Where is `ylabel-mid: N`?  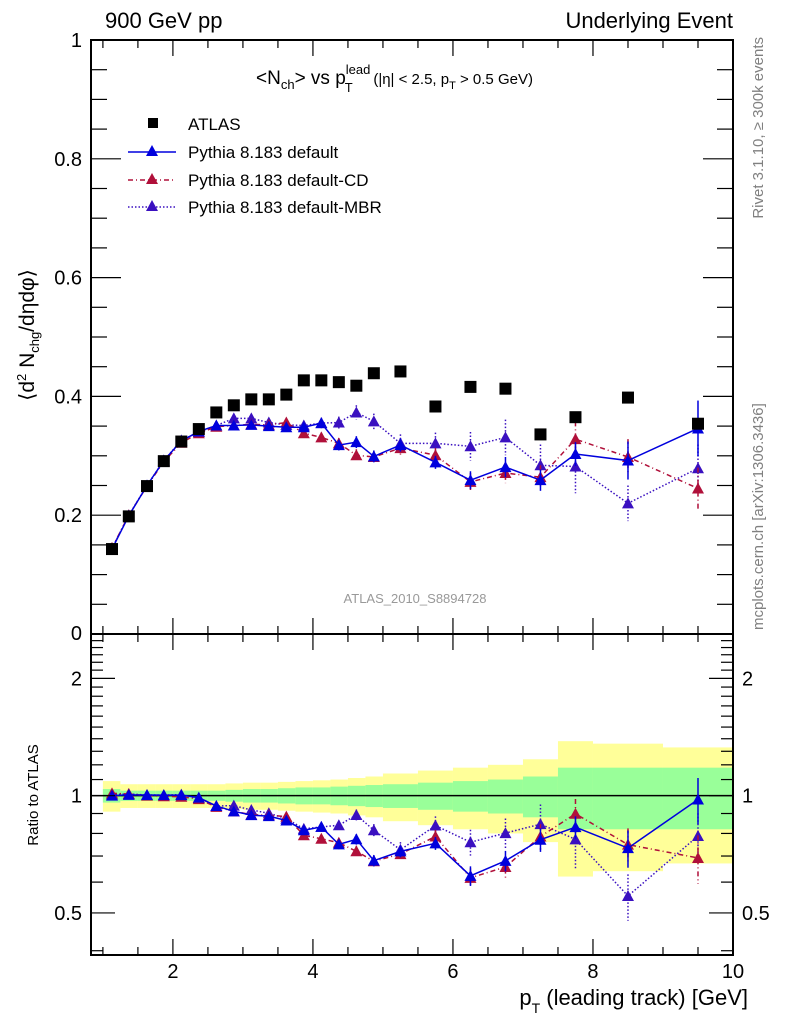
ylabel-mid: N is located at coordinates (27, 363).